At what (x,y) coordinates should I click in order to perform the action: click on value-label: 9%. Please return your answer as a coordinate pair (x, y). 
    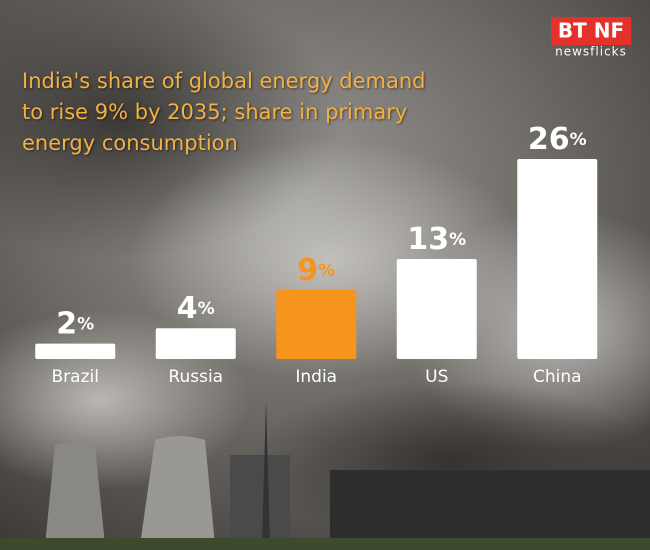
    Looking at the image, I should click on (316, 269).